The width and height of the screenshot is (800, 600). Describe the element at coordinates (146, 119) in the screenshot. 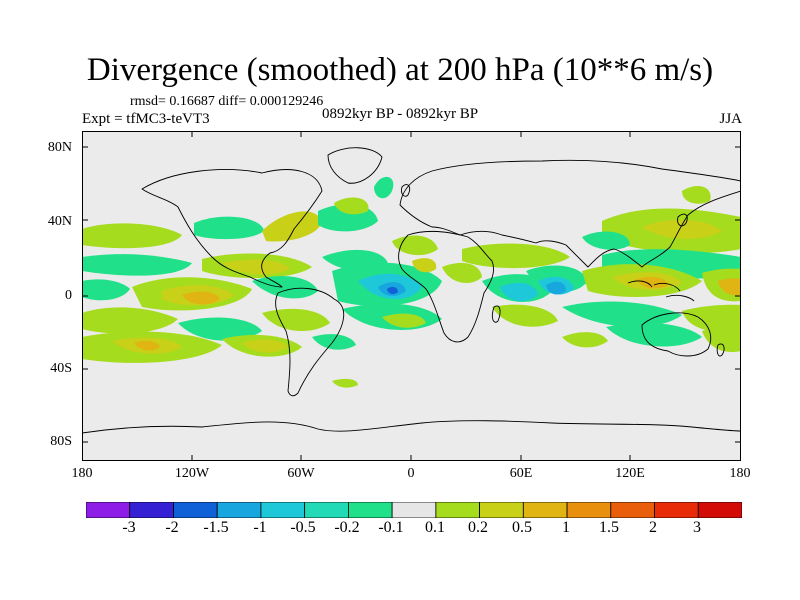

I see `experiment-label: Expt = tfMC3-teVT3` at that location.